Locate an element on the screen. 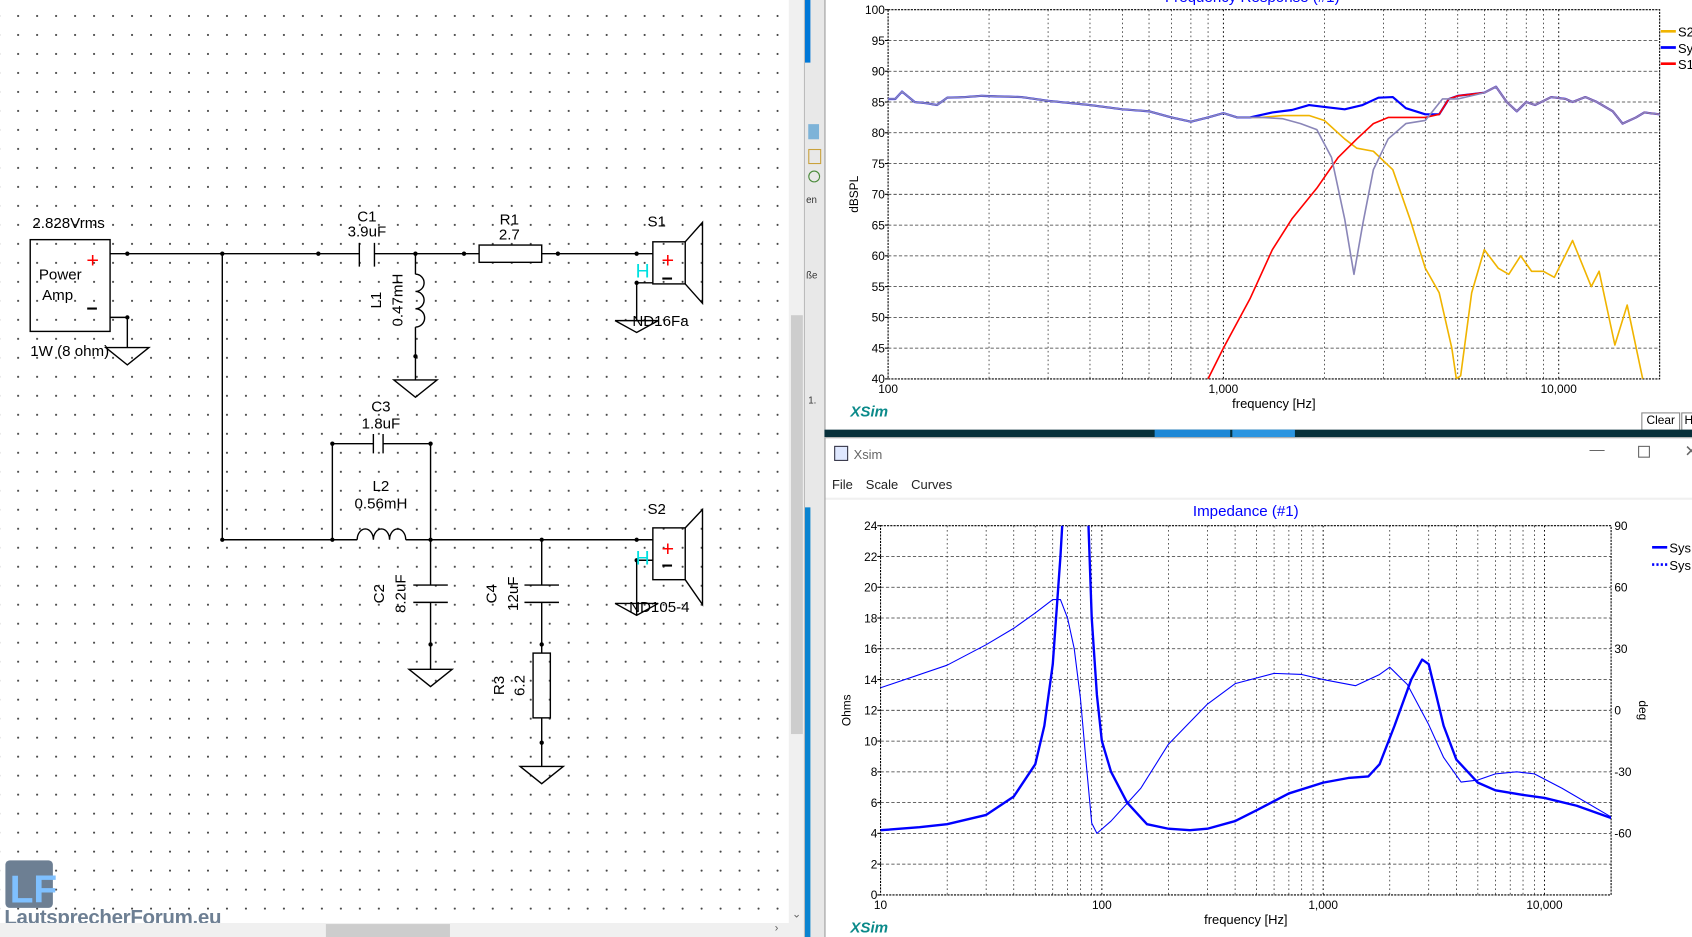 The width and height of the screenshot is (1692, 937). strip-text: en is located at coordinates (811, 200).